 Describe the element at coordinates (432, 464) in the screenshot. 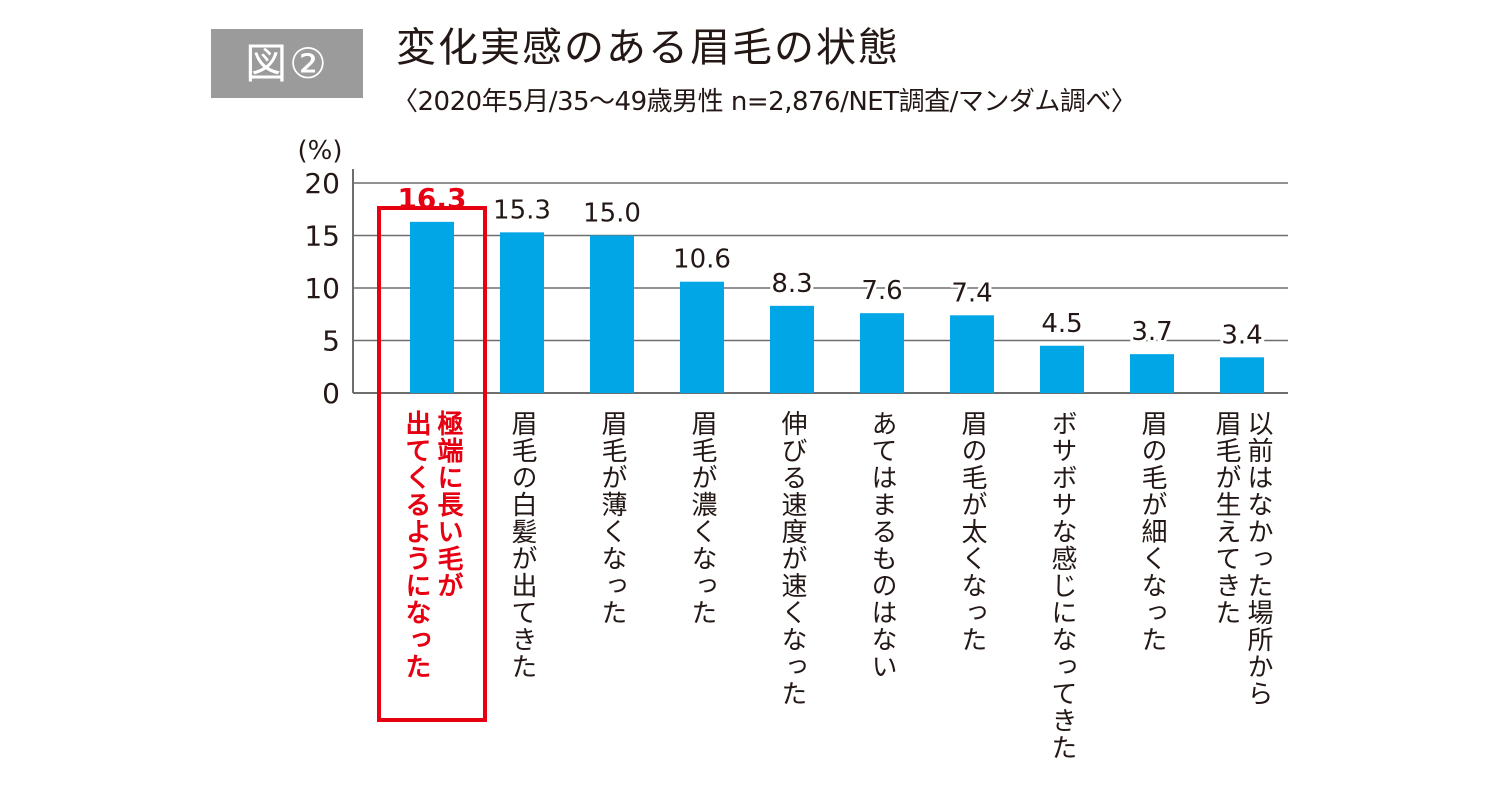

I see `highlight-frame` at that location.